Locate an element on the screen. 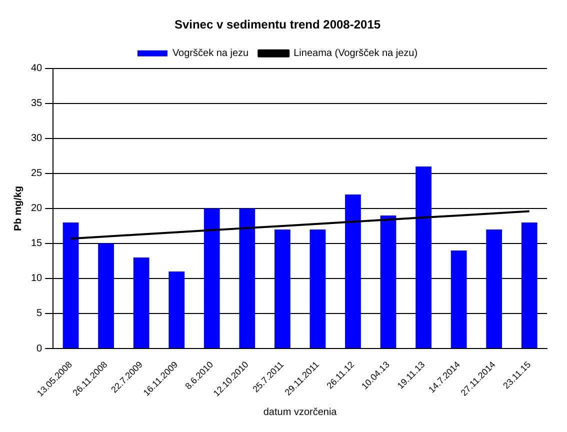 The width and height of the screenshot is (567, 432). y-axis-title: Pb mg/kg is located at coordinates (18, 208).